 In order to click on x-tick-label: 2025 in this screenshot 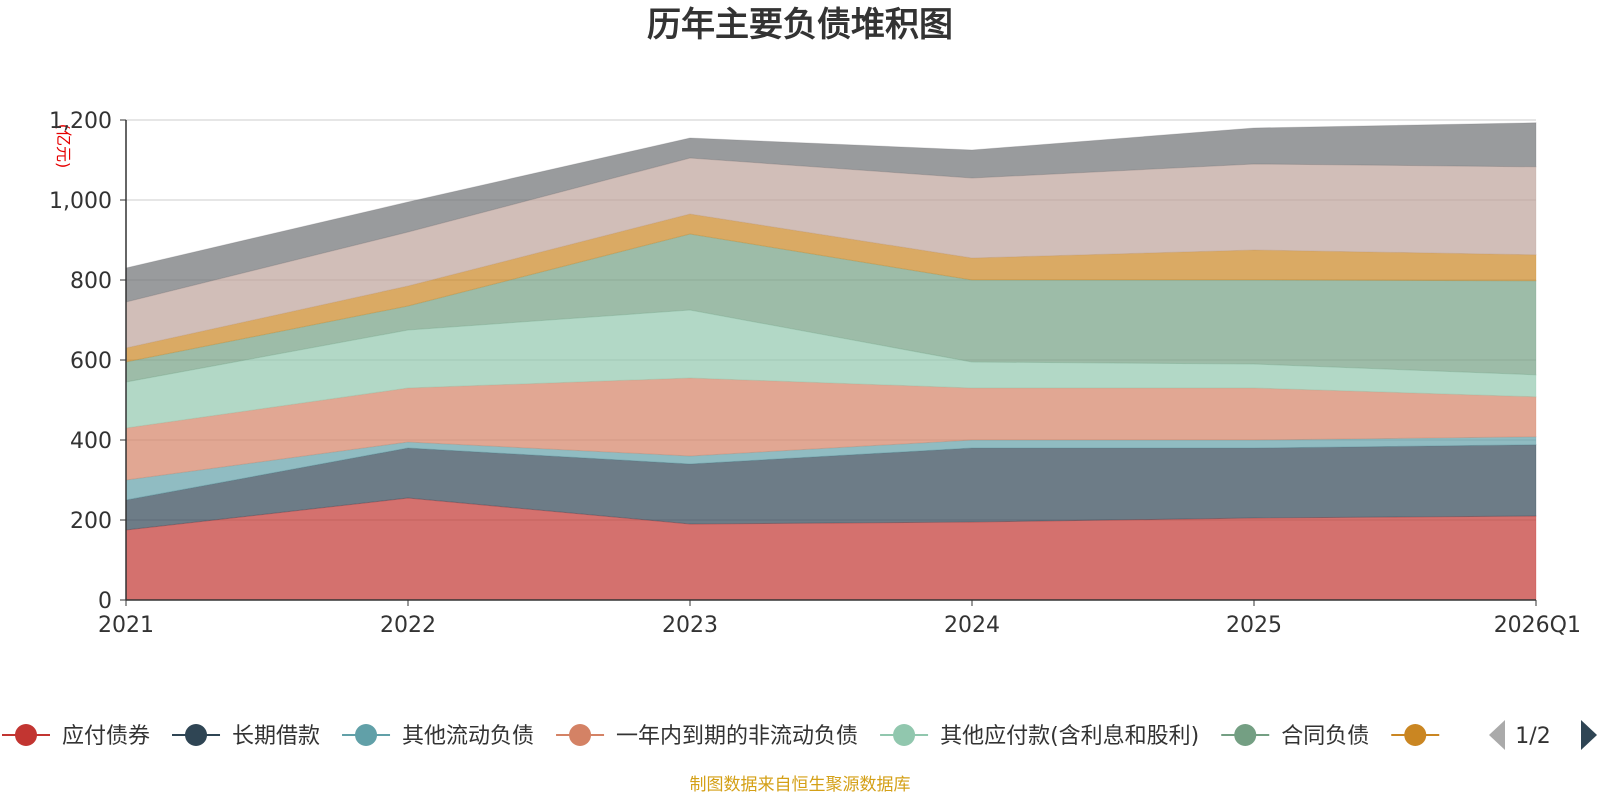, I will do `click(1254, 625)`.